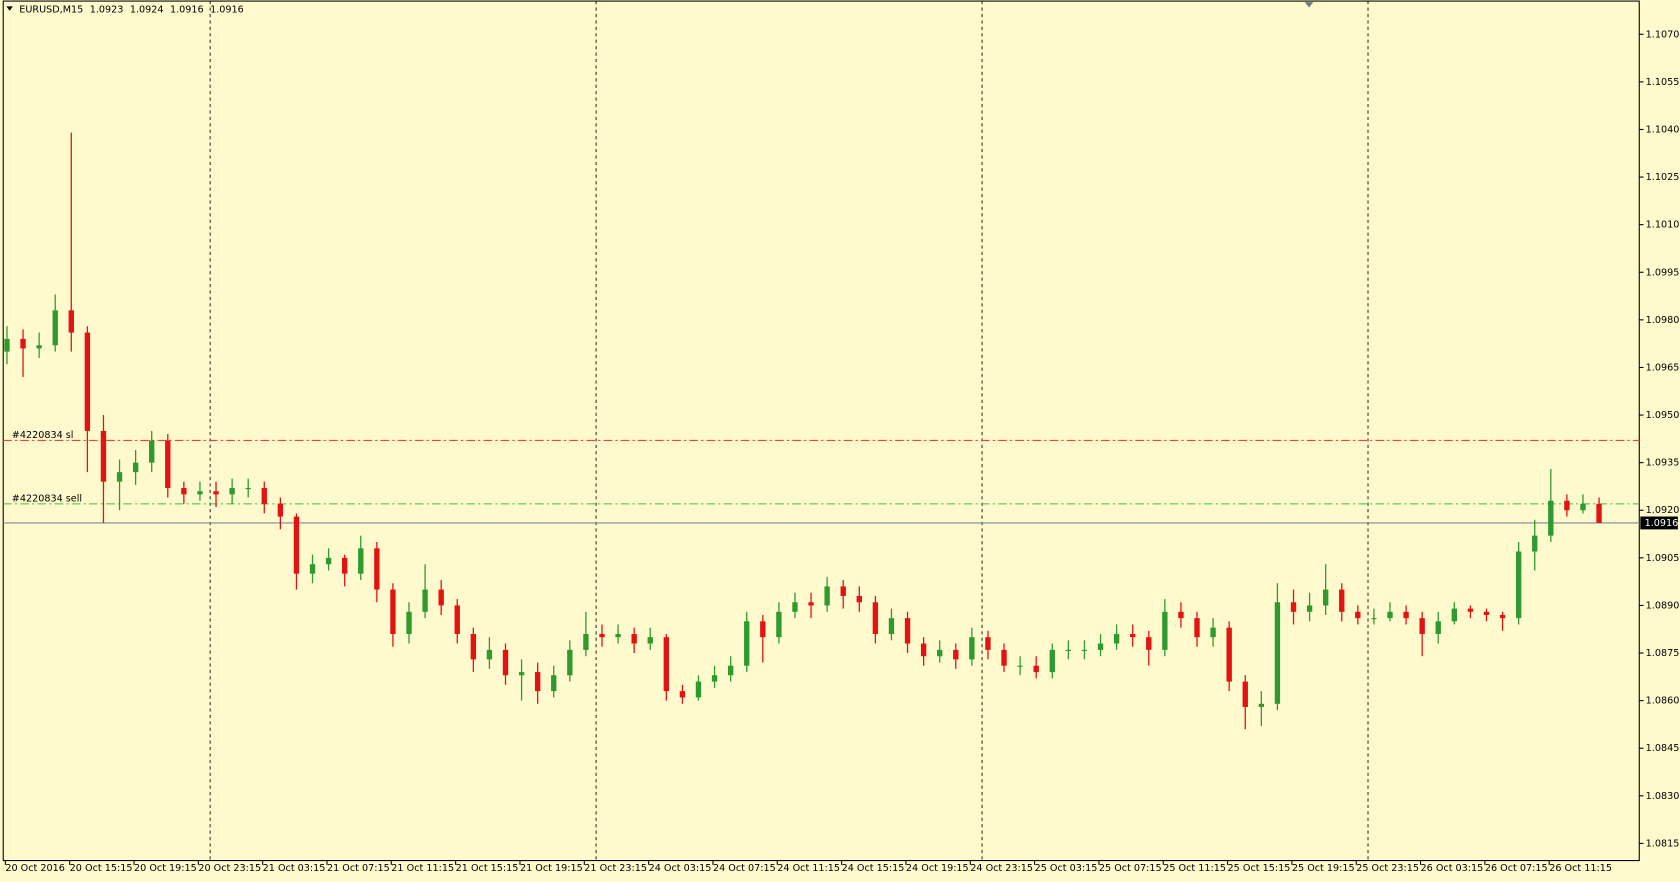 Image resolution: width=1680 pixels, height=882 pixels. Describe the element at coordinates (1323, 868) in the screenshot. I see `x-tick-label: 25 Oct 19:15` at that location.